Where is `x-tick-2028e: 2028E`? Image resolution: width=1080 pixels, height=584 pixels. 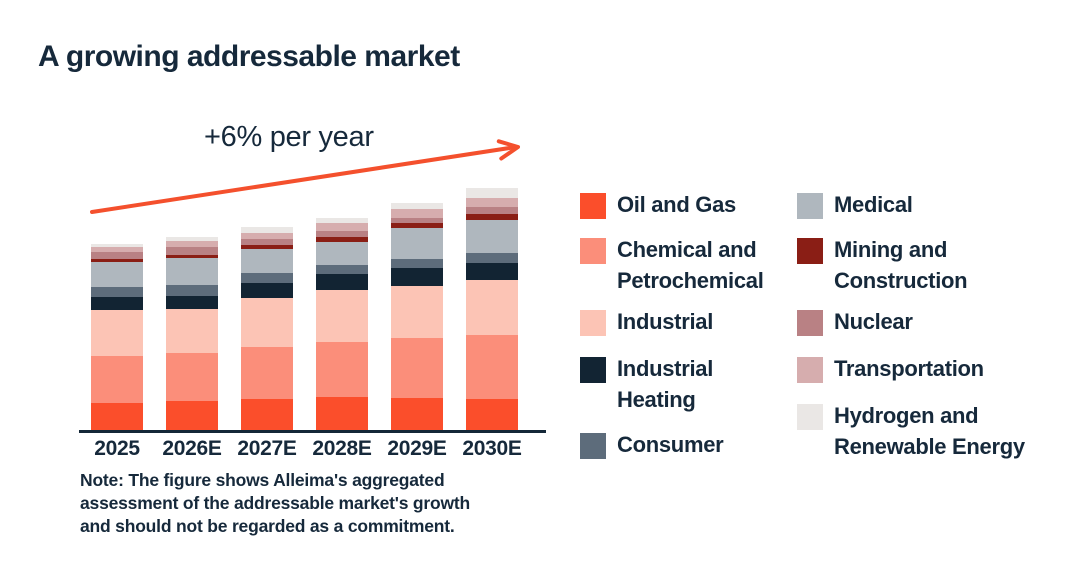 x-tick-2028e: 2028E is located at coordinates (342, 448).